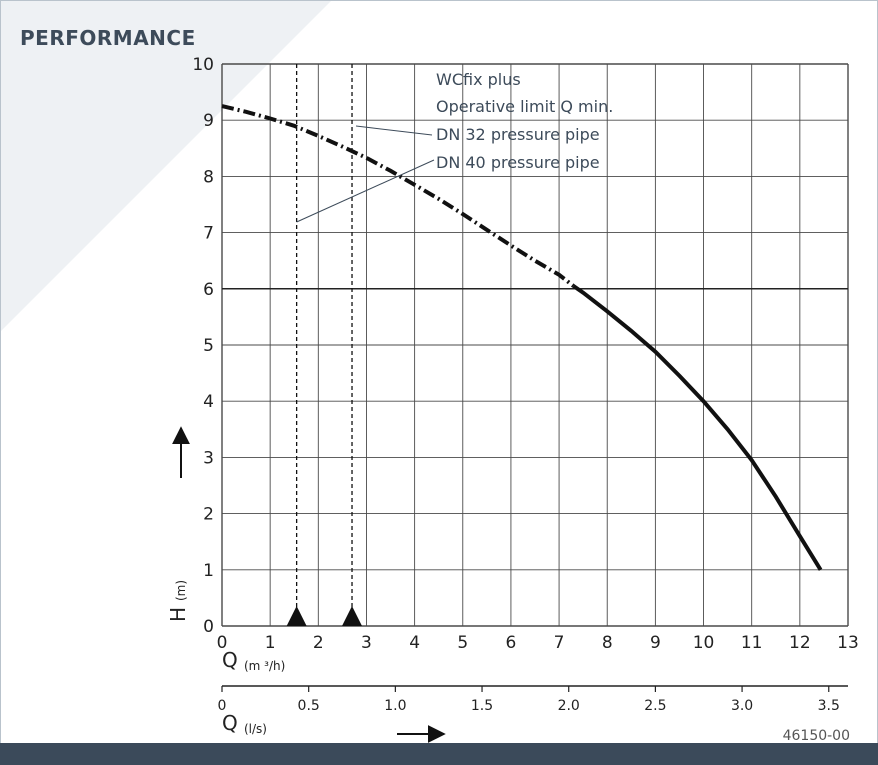  I want to click on secondary-tick-label: 0.5, so click(309, 706).